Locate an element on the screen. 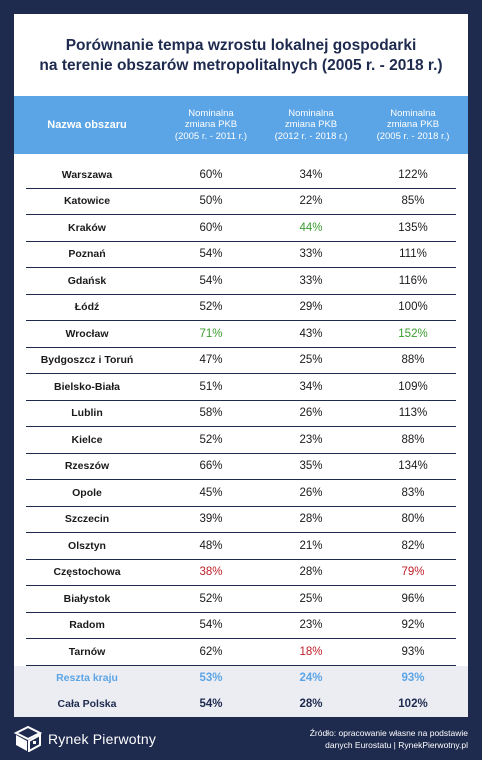 The width and height of the screenshot is (482, 760). value-2012-2018: 21% is located at coordinates (311, 545).